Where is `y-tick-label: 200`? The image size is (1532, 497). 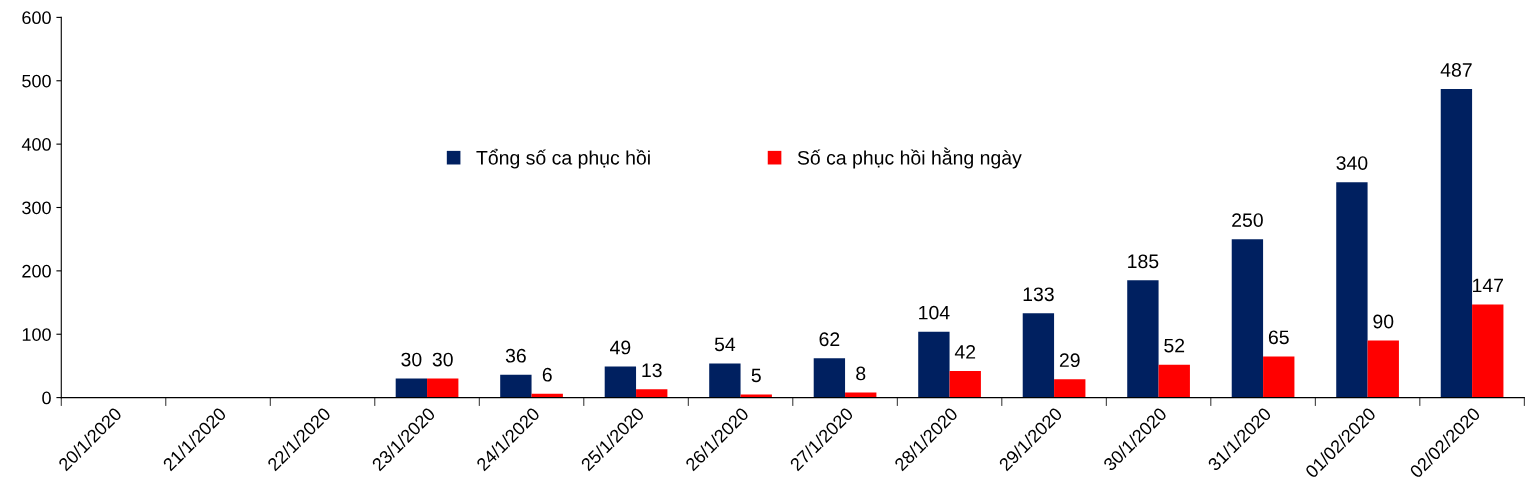 y-tick-label: 200 is located at coordinates (36, 271).